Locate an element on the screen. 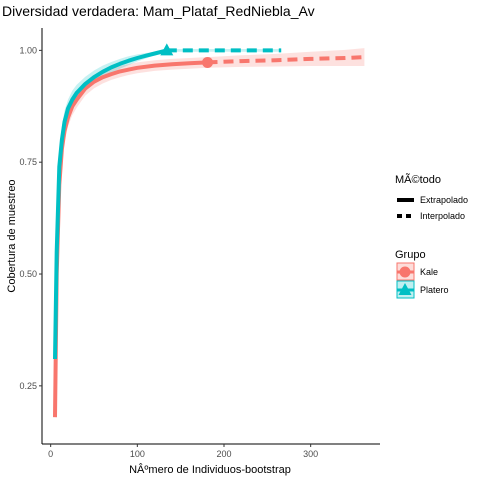 Image resolution: width=480 pixels, height=485 pixels. y-axis-title: Cobertura de muestreo is located at coordinates (12, 235).